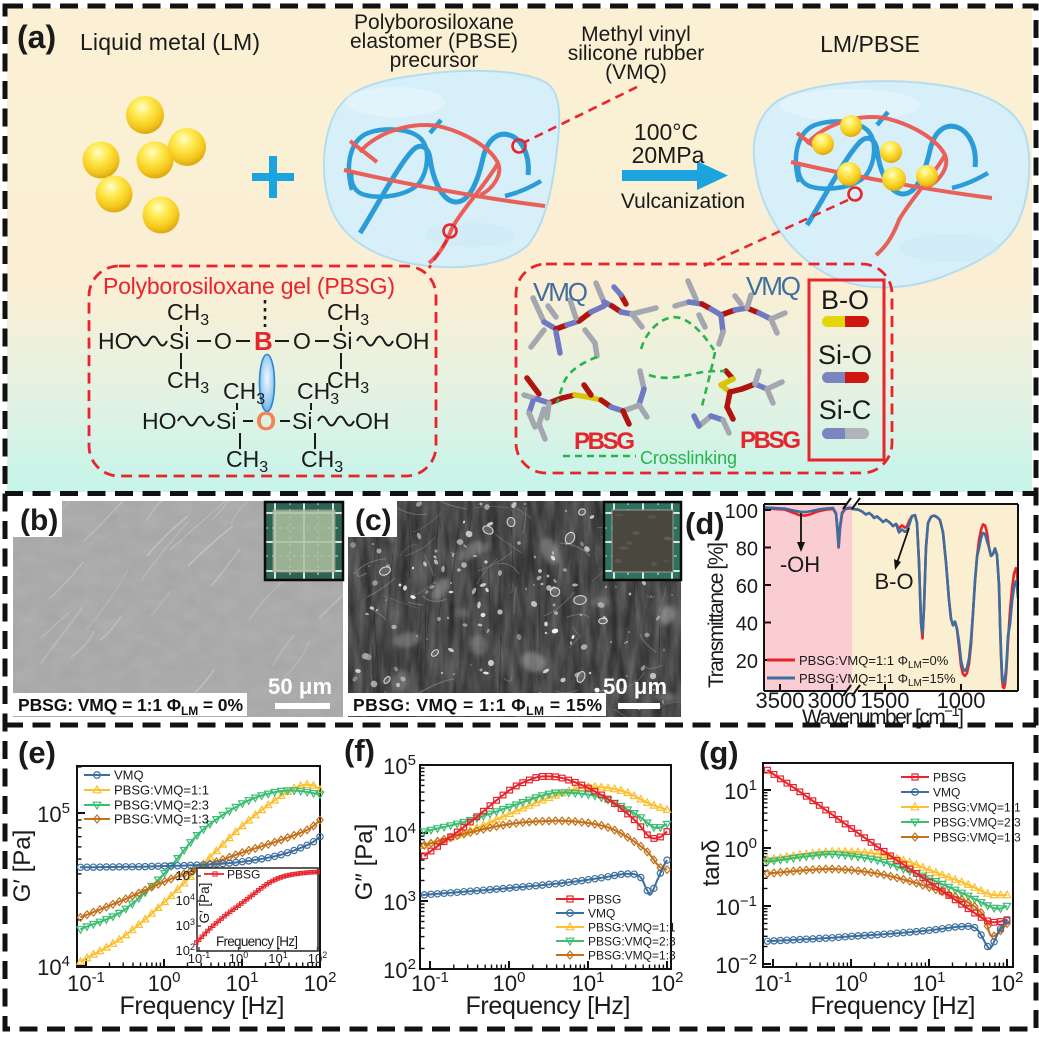 This screenshot has height=1037, width=1039. I want to click on svg-text: (e), so click(37, 752).